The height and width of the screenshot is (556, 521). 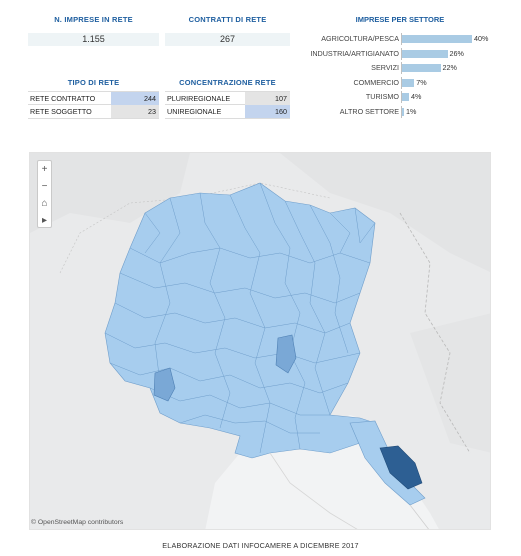 I want to click on concentrazione-title: CONCENTRAZIONE RETE, so click(x=227, y=82).